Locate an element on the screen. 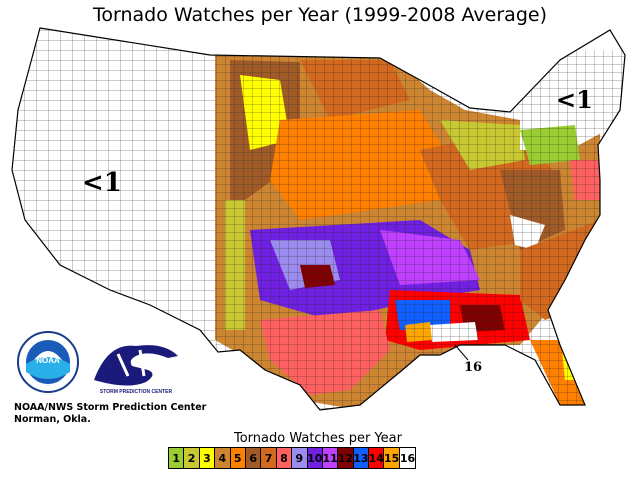 Image resolution: width=640 pixels, height=480 pixels. west-value-label: <1 is located at coordinates (102, 183).